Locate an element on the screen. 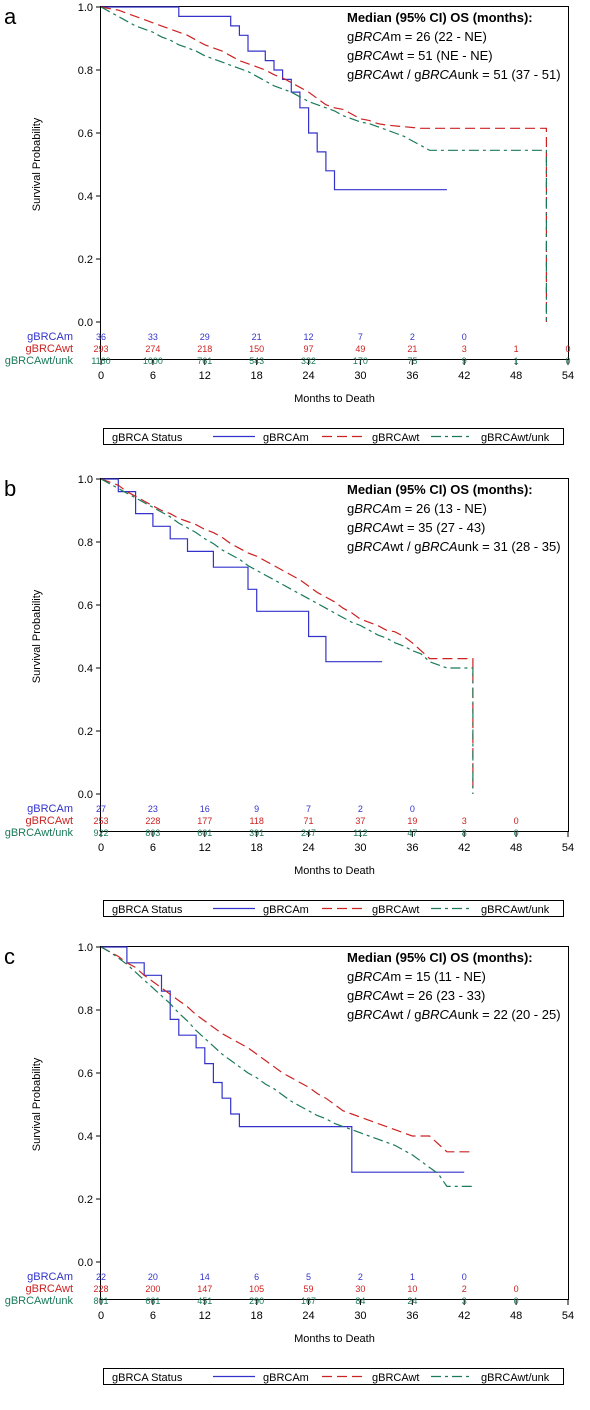 This screenshot has width=590, height=1410. risk-table-cell: 22 is located at coordinates (101, 1277).